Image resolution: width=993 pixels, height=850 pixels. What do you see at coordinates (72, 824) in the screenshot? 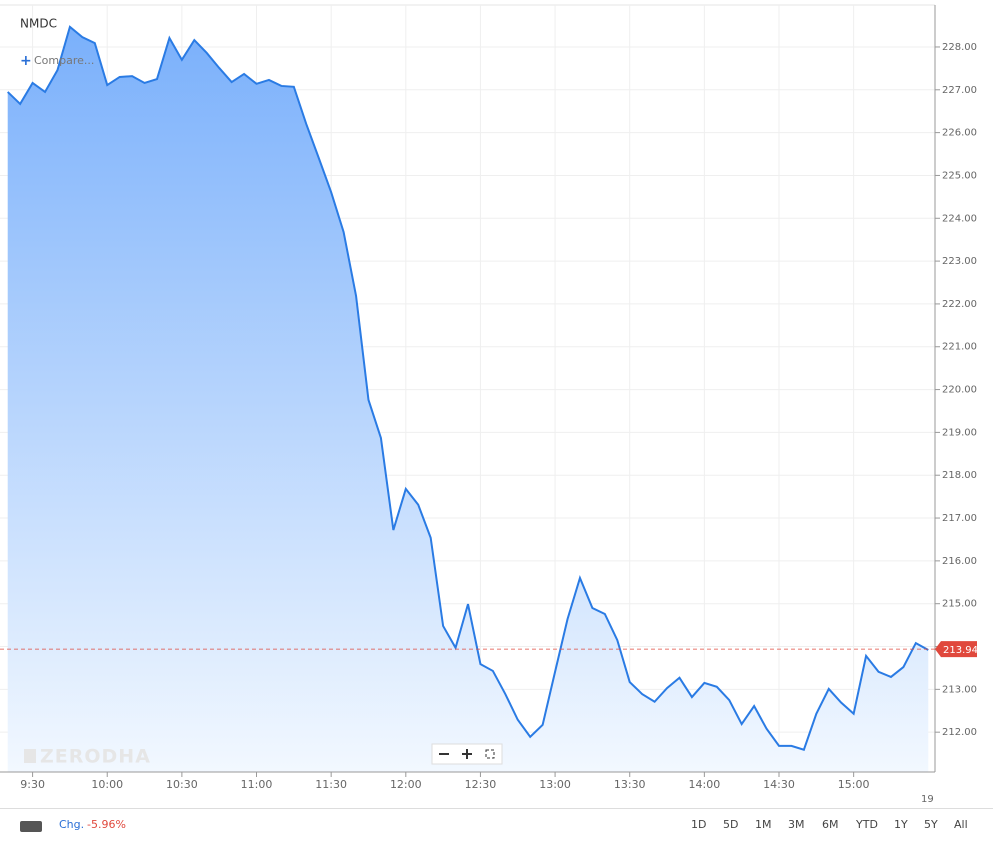
I see `change-label: Chg.` at bounding box center [72, 824].